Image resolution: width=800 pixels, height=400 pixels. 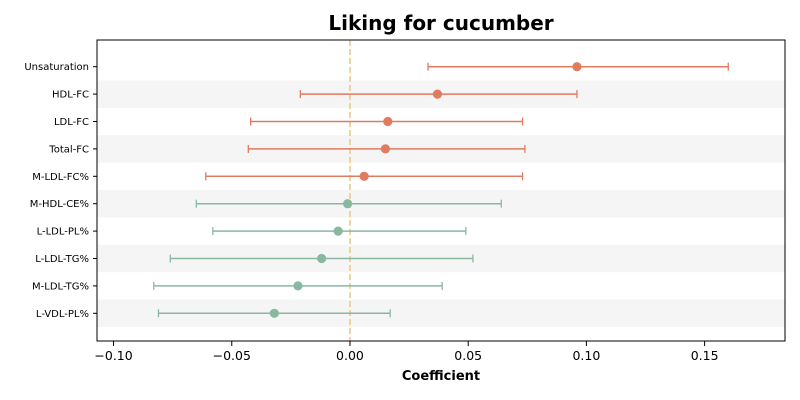 What do you see at coordinates (586, 355) in the screenshot?
I see `x-tick-label: 0.10` at bounding box center [586, 355].